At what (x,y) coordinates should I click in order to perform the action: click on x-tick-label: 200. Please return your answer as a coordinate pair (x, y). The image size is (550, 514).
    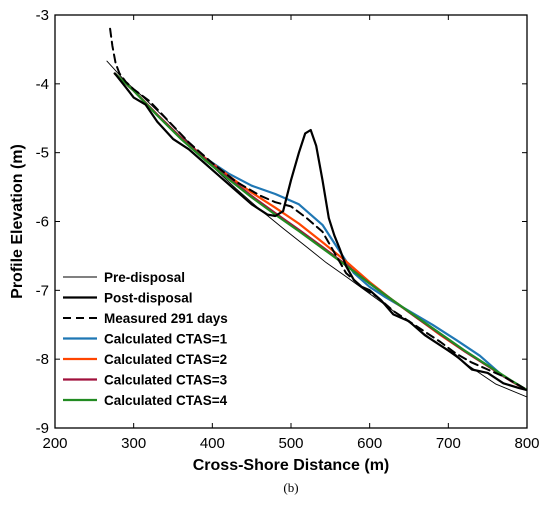
    Looking at the image, I should click on (54, 443).